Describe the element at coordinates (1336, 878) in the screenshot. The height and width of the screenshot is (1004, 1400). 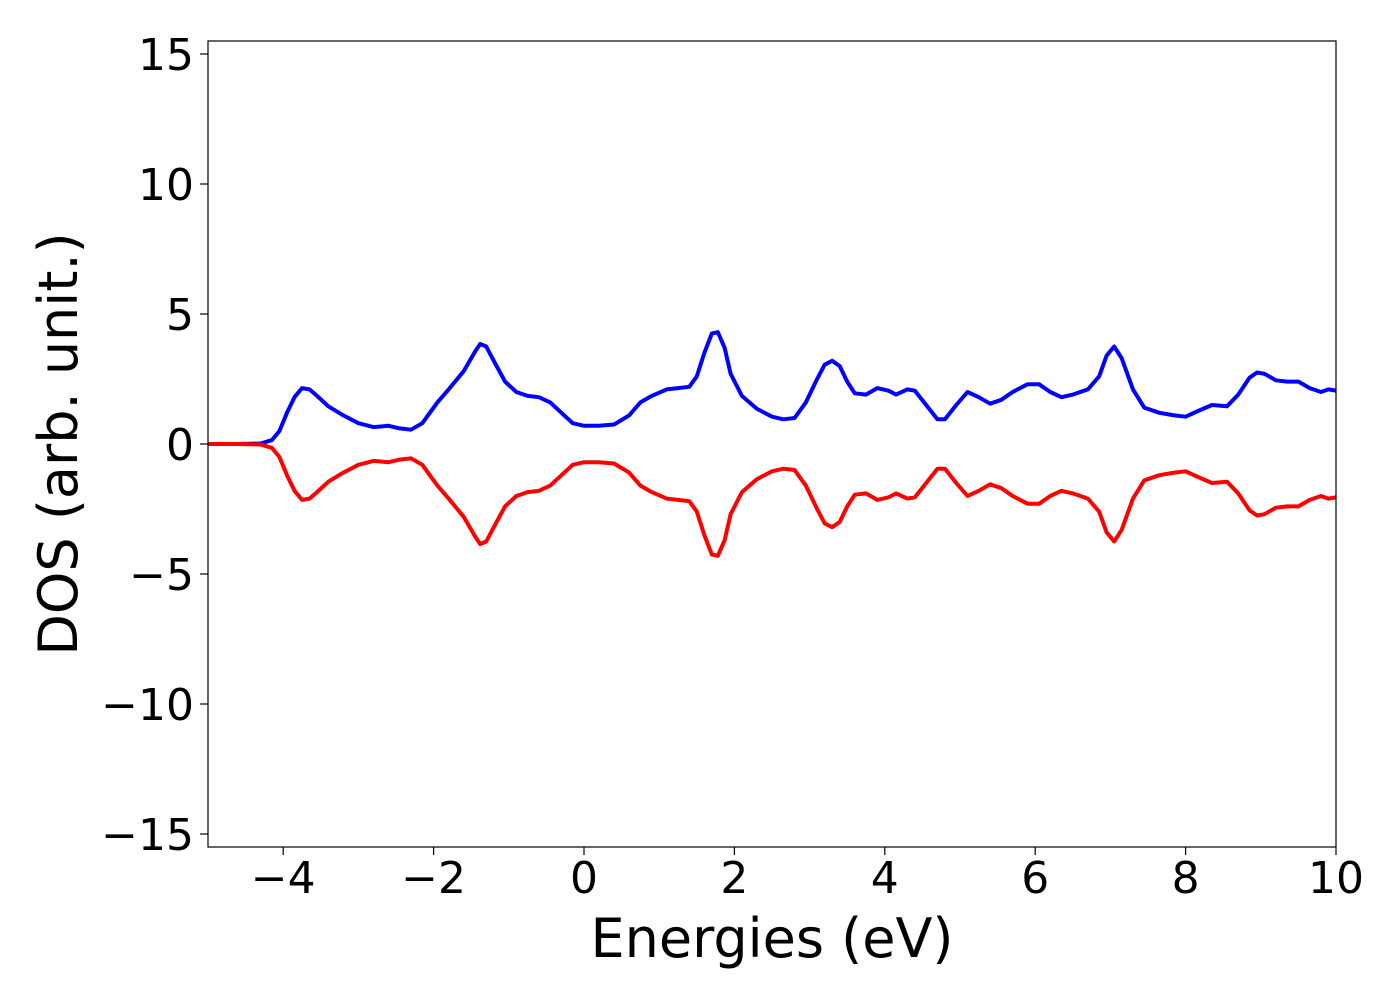
I see `x-tick-label: 10` at that location.